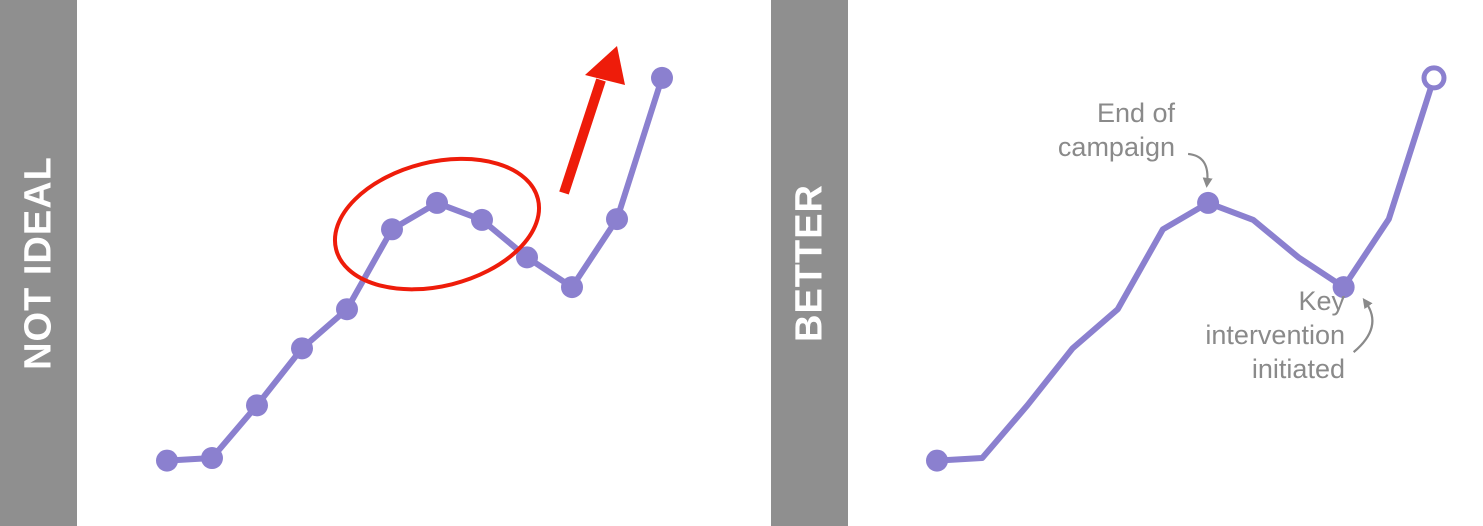  What do you see at coordinates (1097, 130) in the screenshot?
I see `annotation-end-of-campaign: End of campaign` at bounding box center [1097, 130].